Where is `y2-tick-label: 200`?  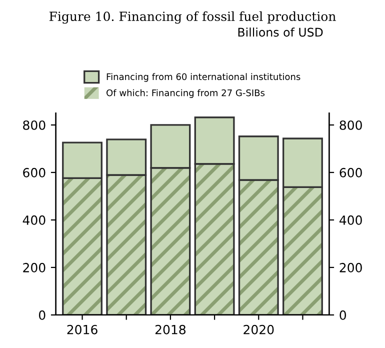 y2-tick-label: 200 is located at coordinates (351, 267).